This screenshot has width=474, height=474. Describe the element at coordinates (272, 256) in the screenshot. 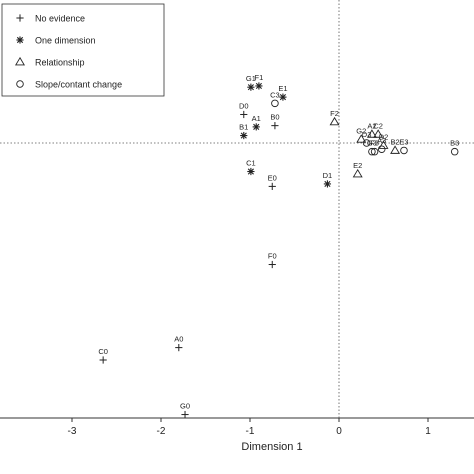

I see `point-label-f0: F0` at that location.